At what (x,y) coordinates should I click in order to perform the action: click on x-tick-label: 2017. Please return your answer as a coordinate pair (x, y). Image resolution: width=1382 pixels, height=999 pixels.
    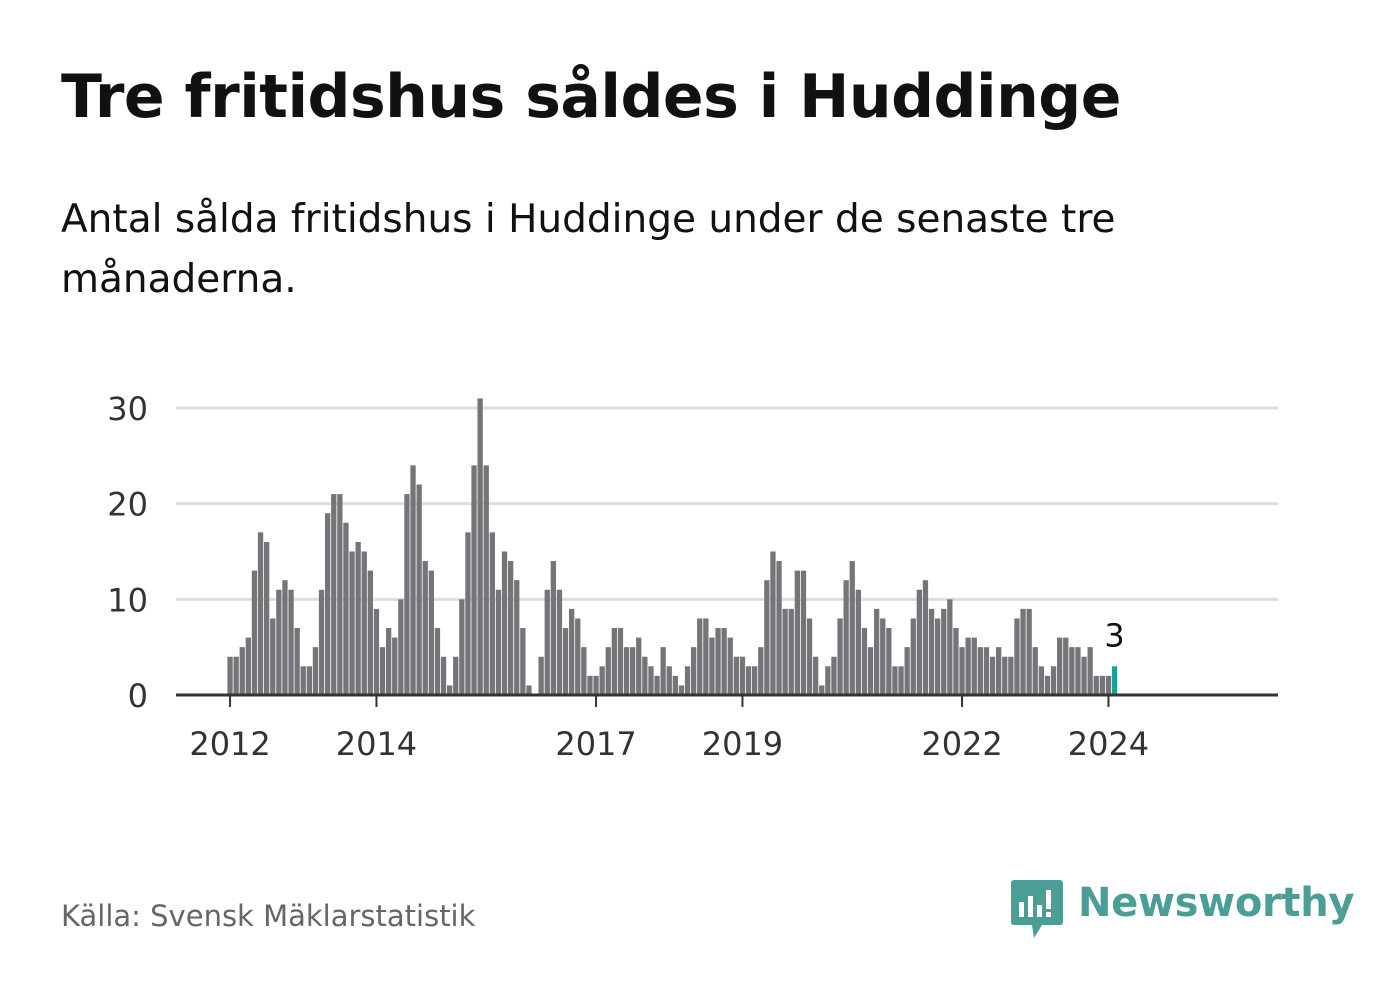
    Looking at the image, I should click on (595, 744).